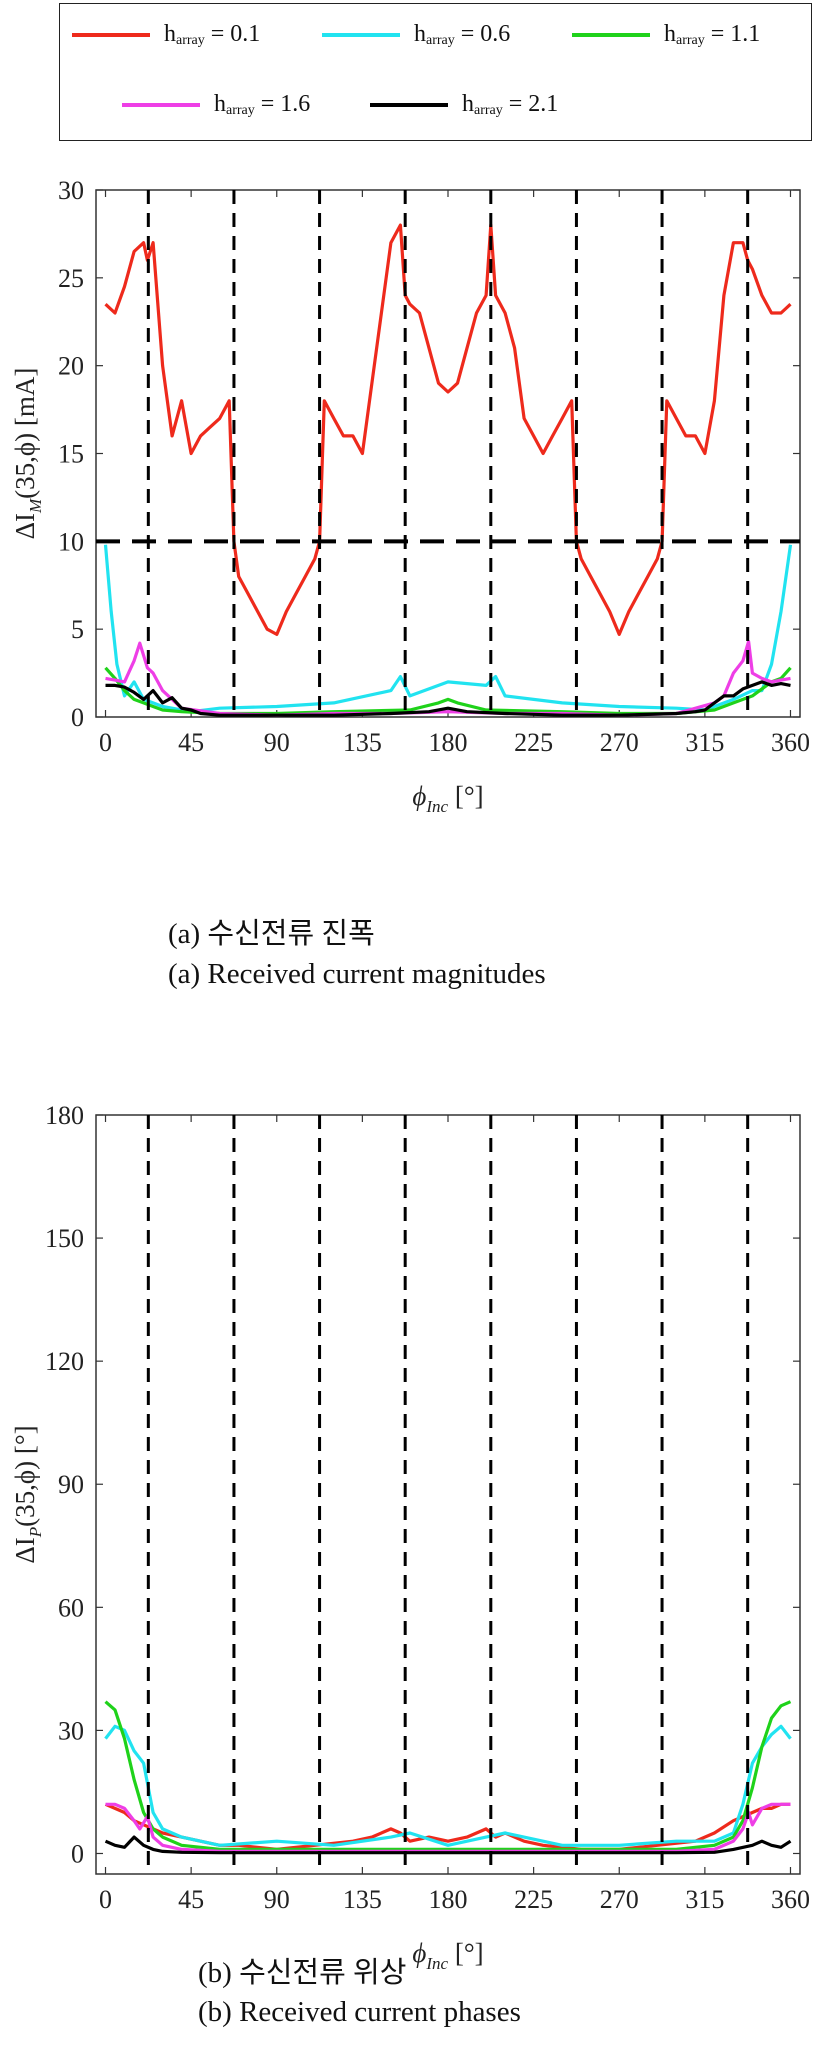 The width and height of the screenshot is (827, 2049). I want to click on y-tick-label: 15, so click(71, 454).